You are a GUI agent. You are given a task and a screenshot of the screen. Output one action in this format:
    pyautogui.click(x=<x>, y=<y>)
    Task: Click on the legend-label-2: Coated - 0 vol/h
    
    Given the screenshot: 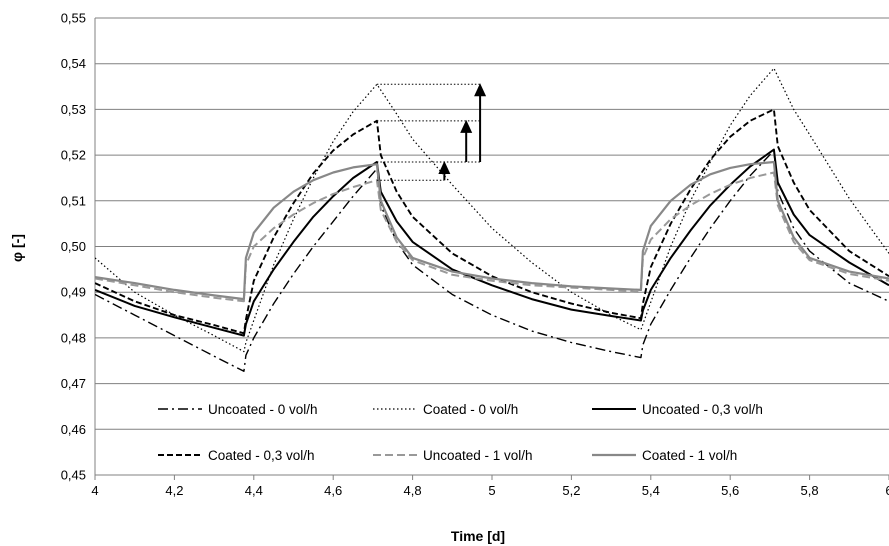 What is the action you would take?
    pyautogui.click(x=470, y=409)
    